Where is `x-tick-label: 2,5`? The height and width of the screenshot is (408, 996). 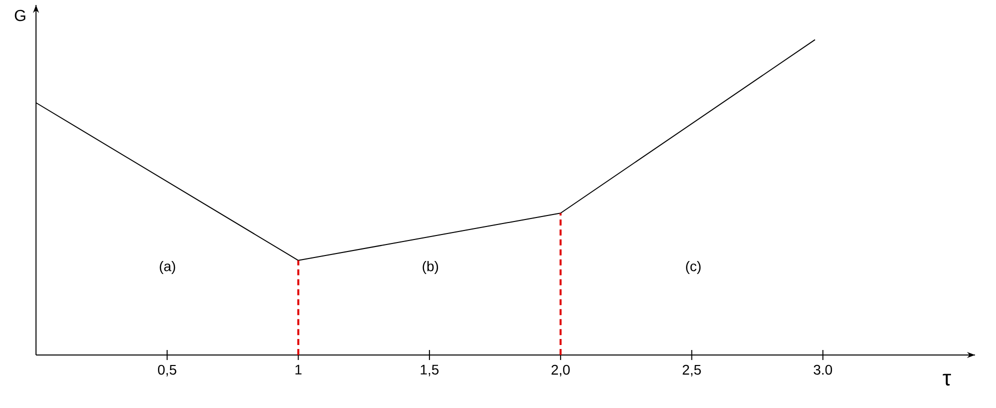
x-tick-label: 2,5 is located at coordinates (691, 370).